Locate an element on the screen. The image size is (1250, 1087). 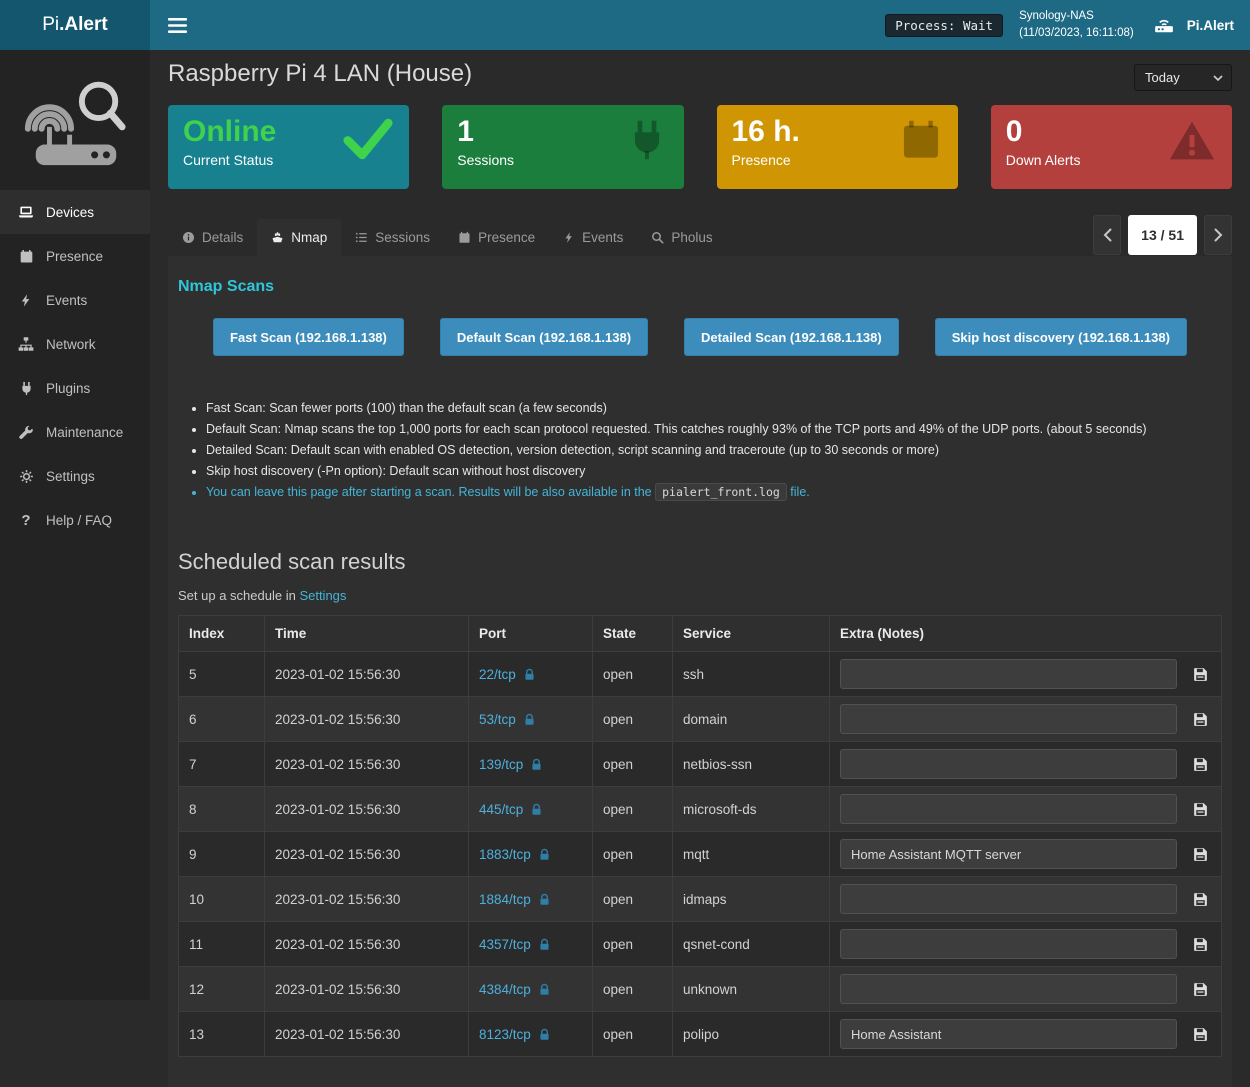
port-link: 1884/tcp is located at coordinates (505, 899).